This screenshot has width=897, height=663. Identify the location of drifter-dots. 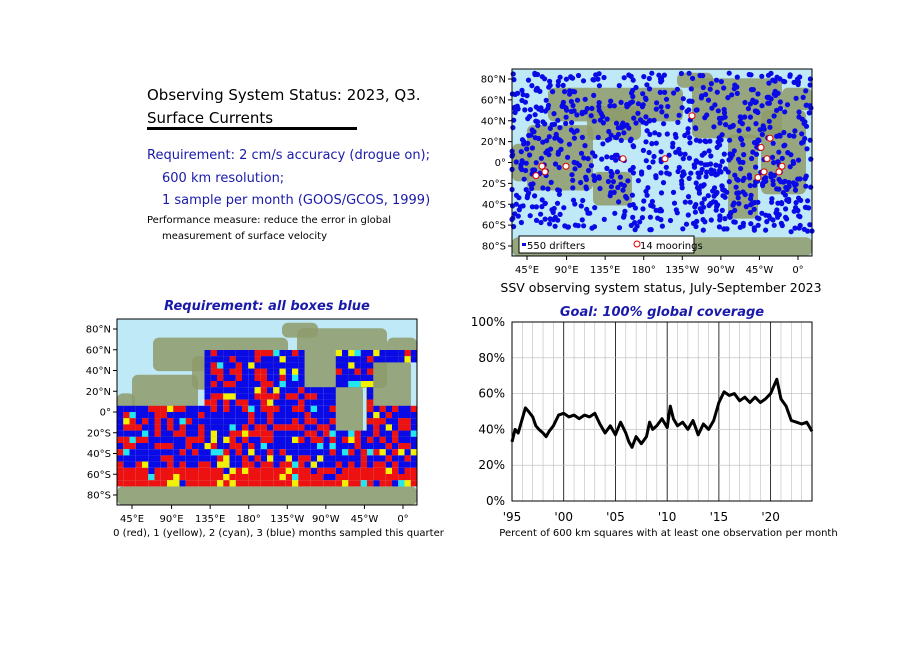
(662, 152).